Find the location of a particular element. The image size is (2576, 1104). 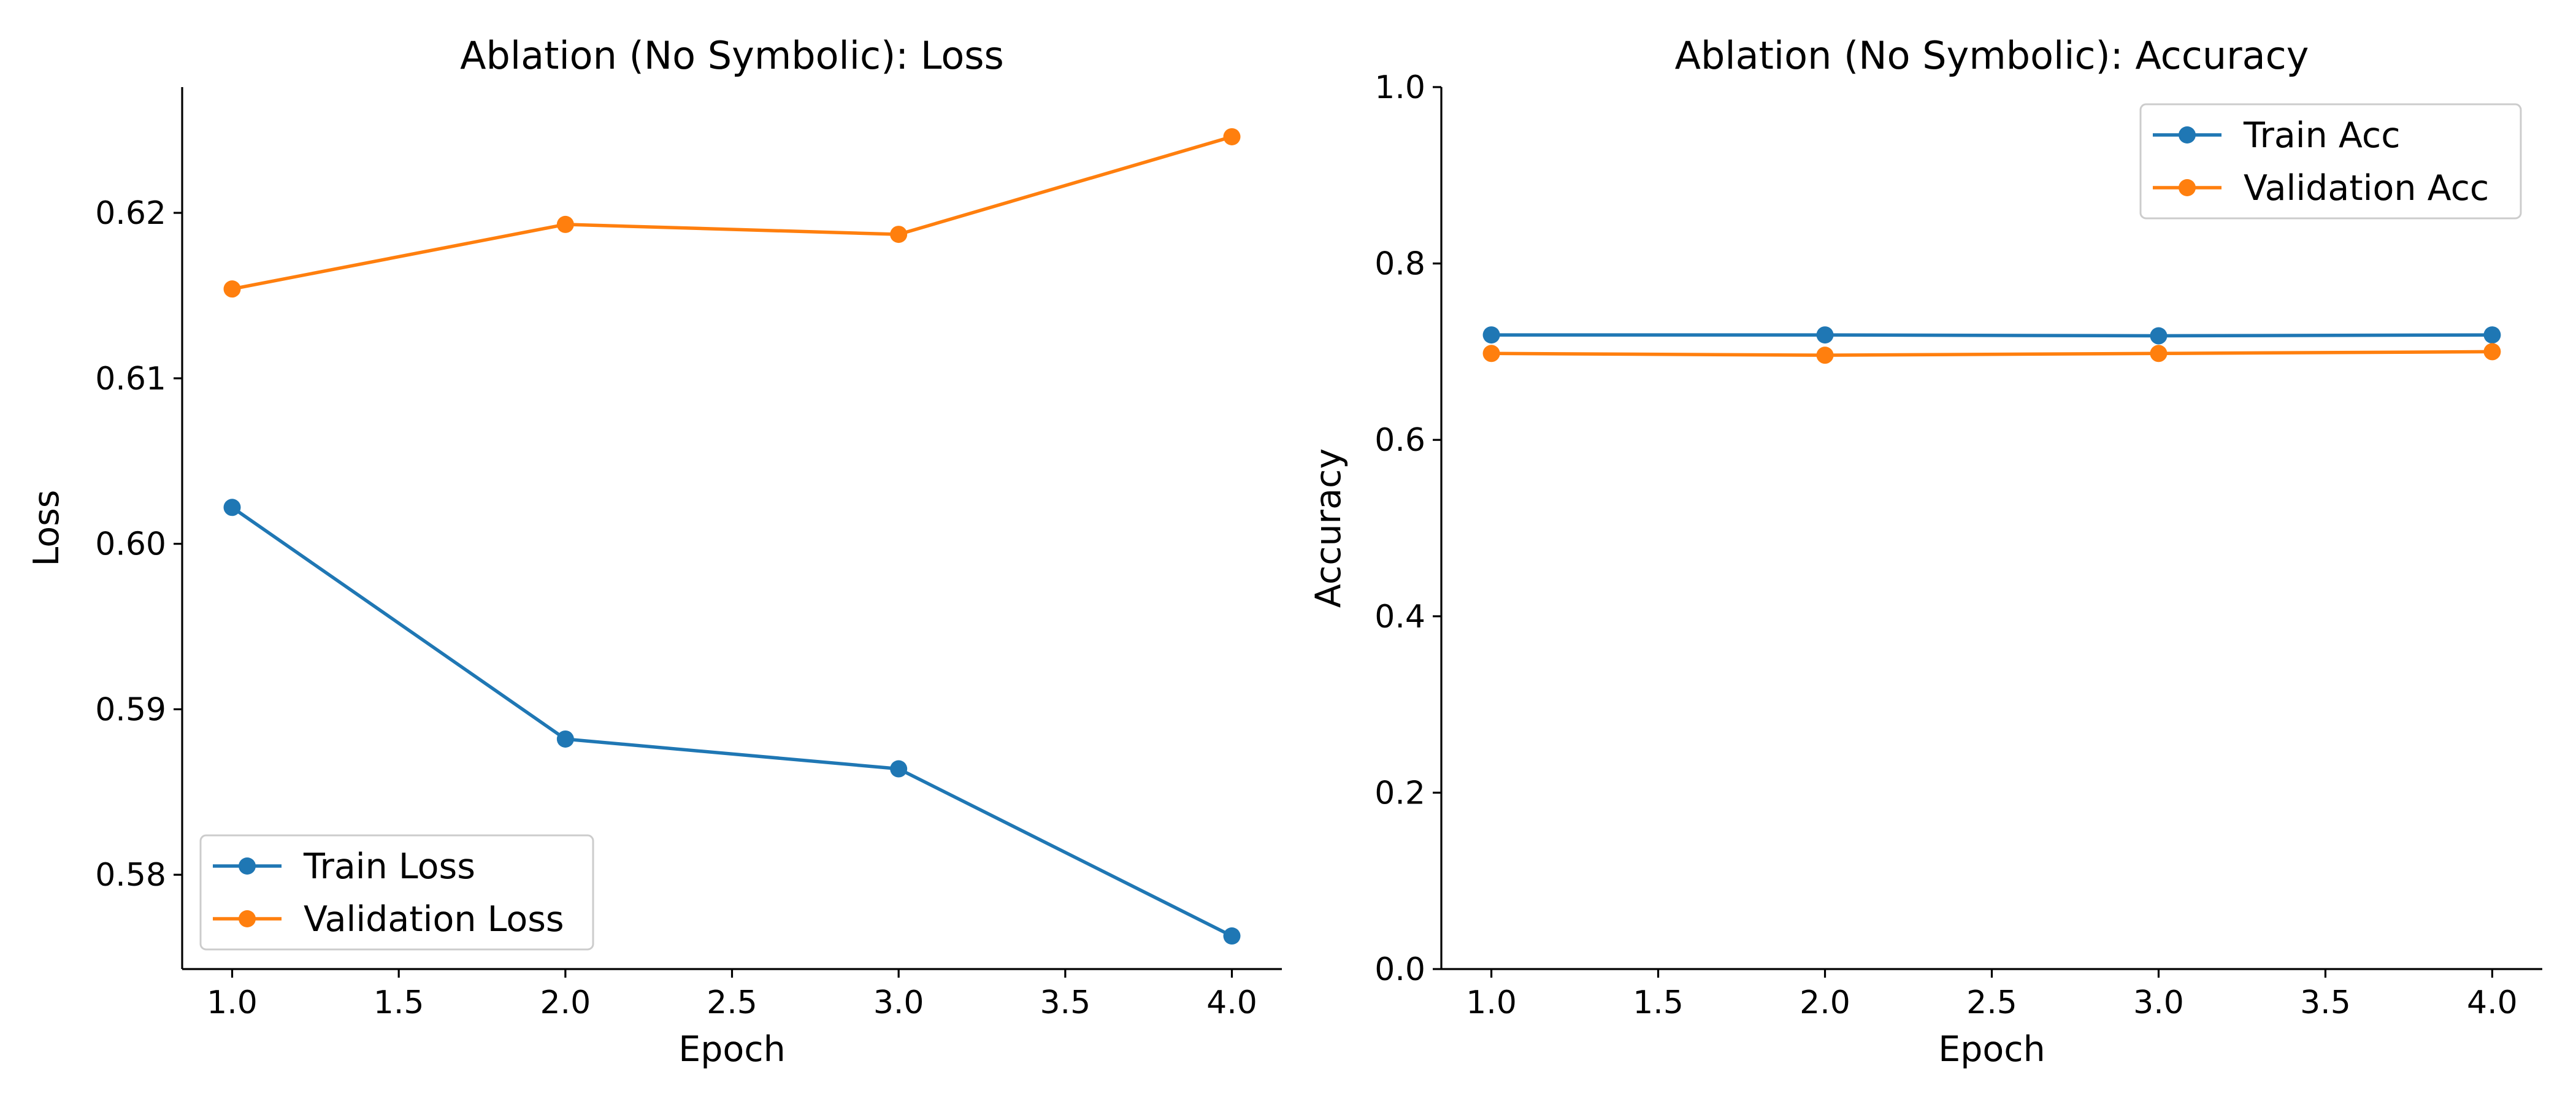

legend: Train Loss Validation Loss is located at coordinates (396, 892).